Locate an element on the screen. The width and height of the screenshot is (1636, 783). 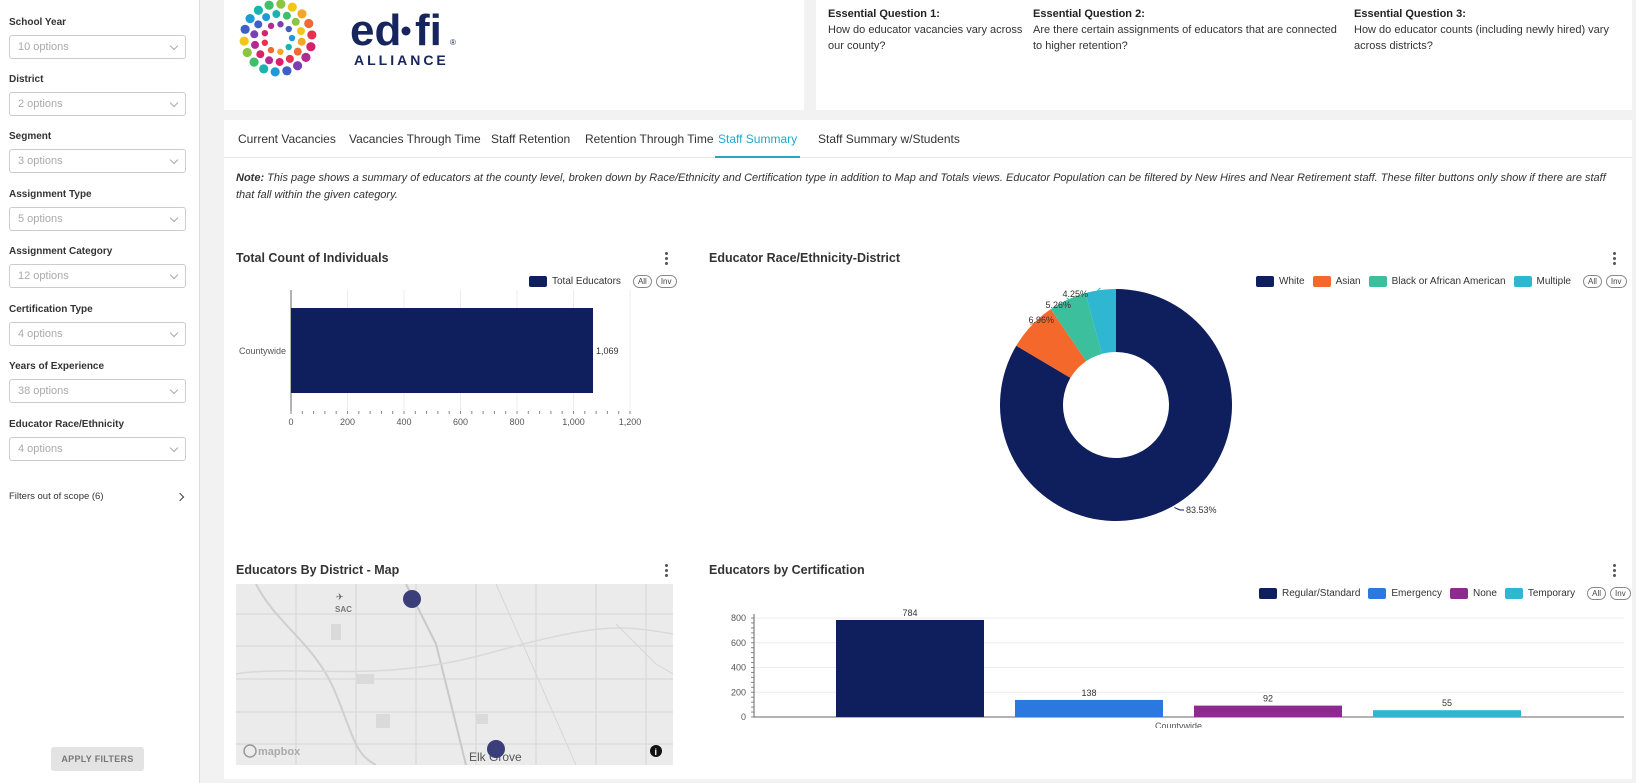
bar-value-label: 784 is located at coordinates (909, 613).